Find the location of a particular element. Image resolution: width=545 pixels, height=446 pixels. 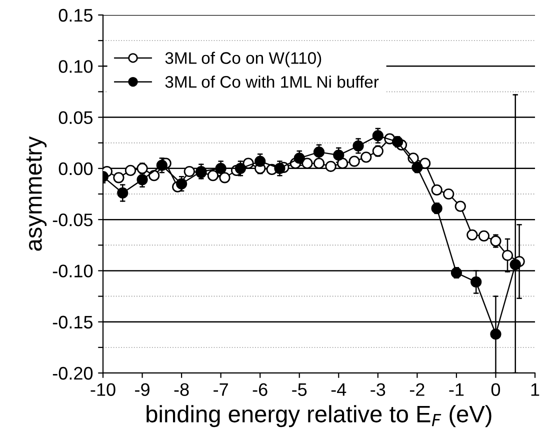

y-axis-title: asymmetry is located at coordinates (36, 193).